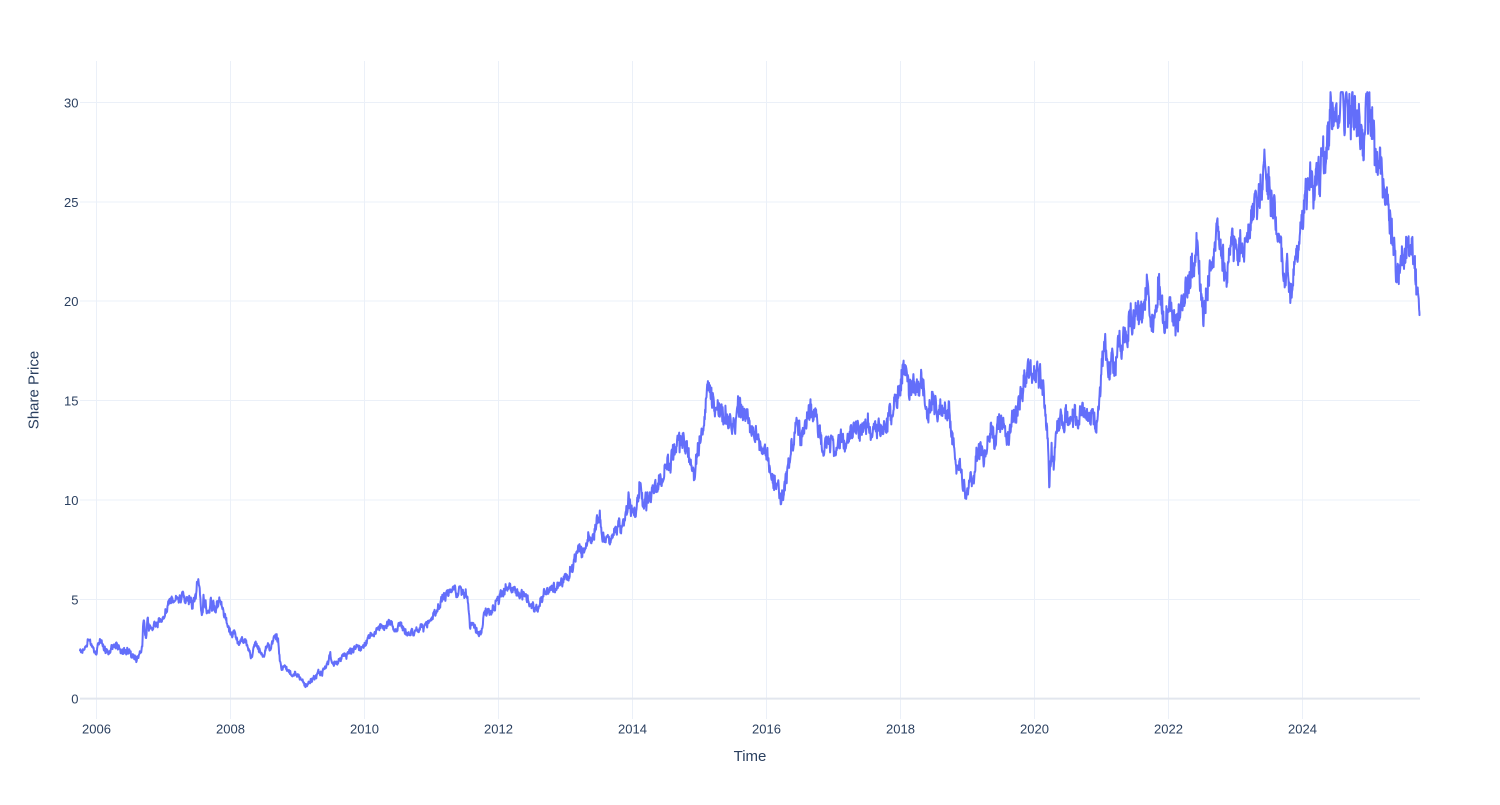 The image size is (1500, 805). I want to click on svg-text: 5, so click(74, 600).